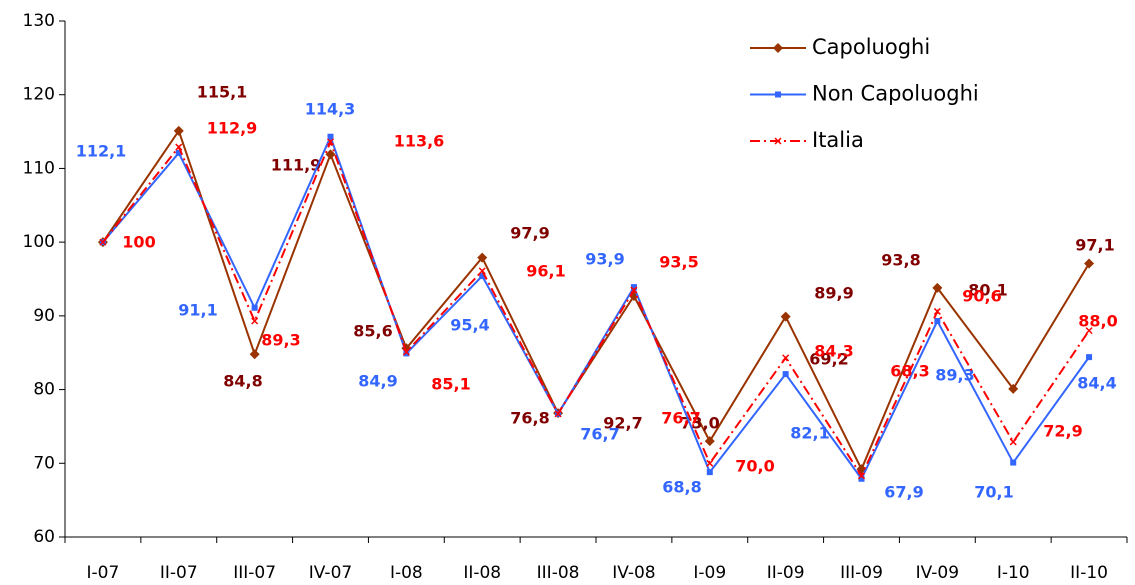  Describe the element at coordinates (39, 242) in the screenshot. I see `y-tick-label: 100` at that location.